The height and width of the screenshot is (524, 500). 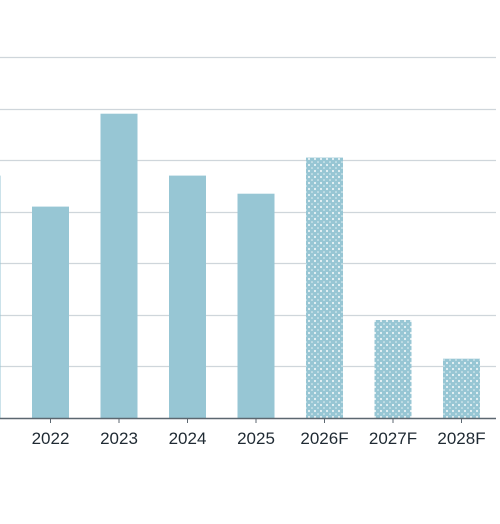 I want to click on x-tick-label-2022: 2022, so click(x=51, y=438).